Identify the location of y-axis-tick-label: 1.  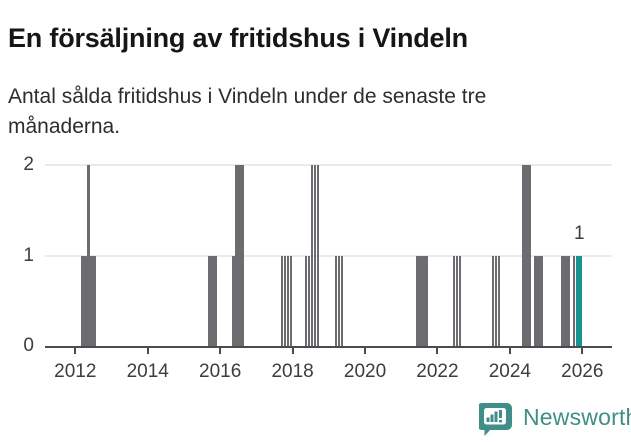
(28, 255).